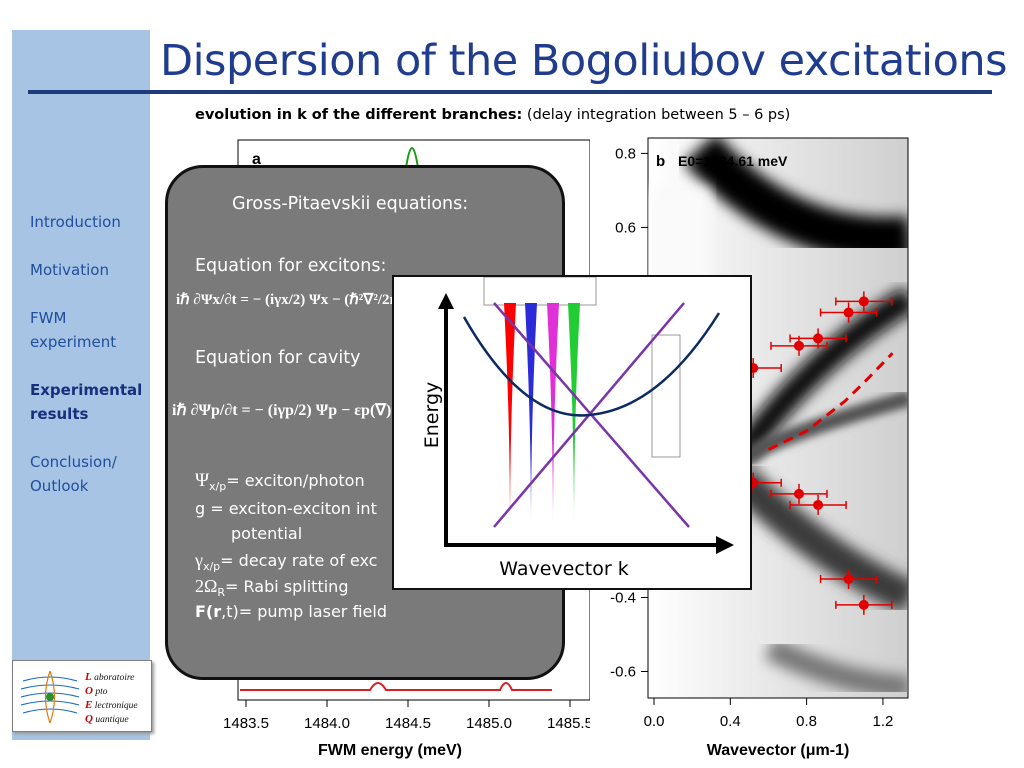  I want to click on plot-b-data-points, so click(808, 453).